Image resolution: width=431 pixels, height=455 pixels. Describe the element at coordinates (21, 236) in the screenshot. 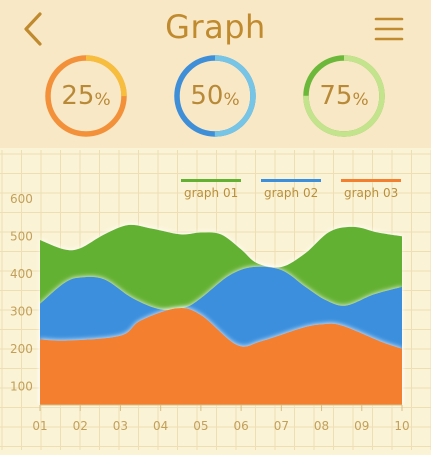

I see `y-tick-label: 500` at that location.